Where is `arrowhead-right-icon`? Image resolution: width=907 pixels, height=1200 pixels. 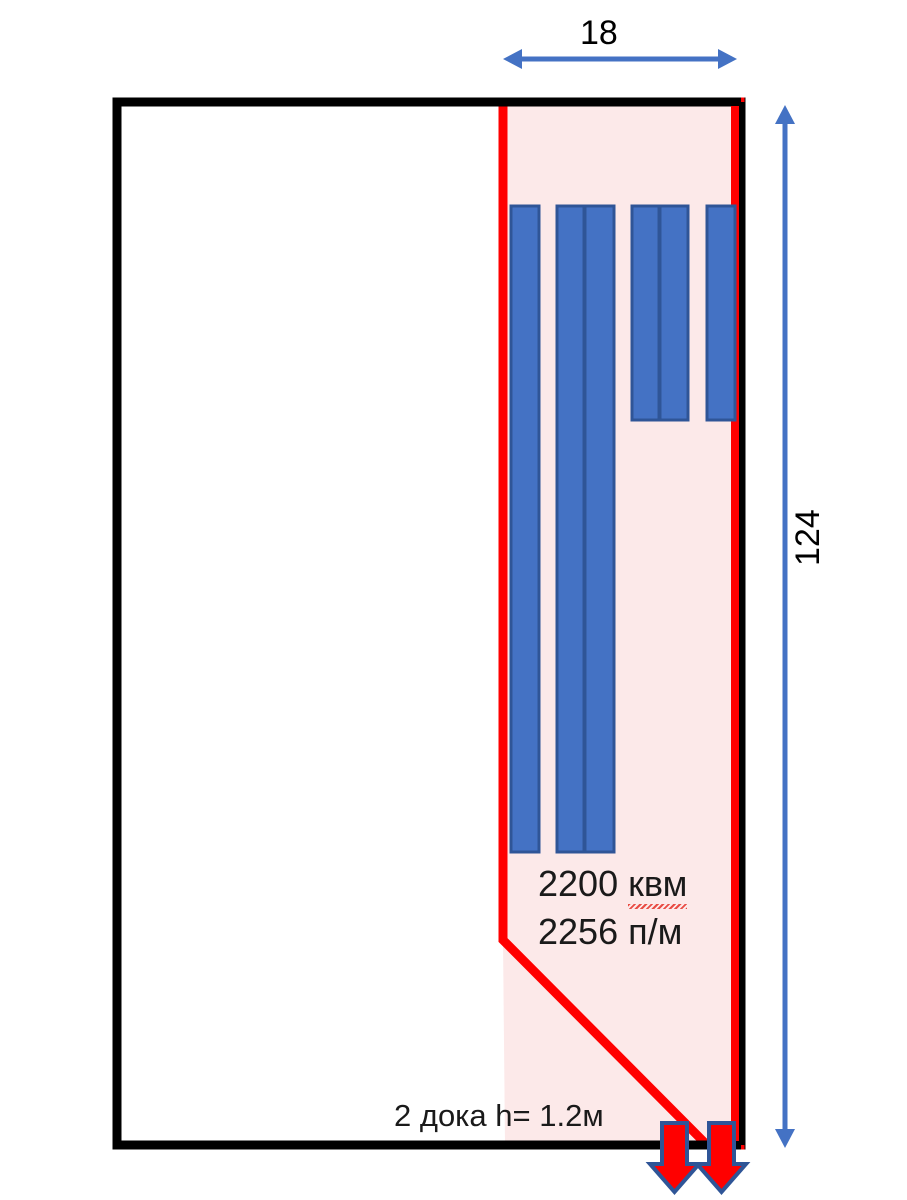 arrowhead-right-icon is located at coordinates (727, 59).